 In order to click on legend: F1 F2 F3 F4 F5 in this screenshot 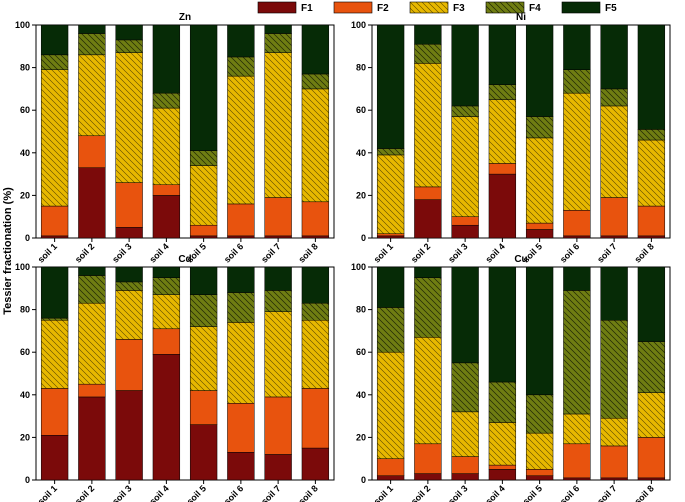, I will do `click(437, 7)`.